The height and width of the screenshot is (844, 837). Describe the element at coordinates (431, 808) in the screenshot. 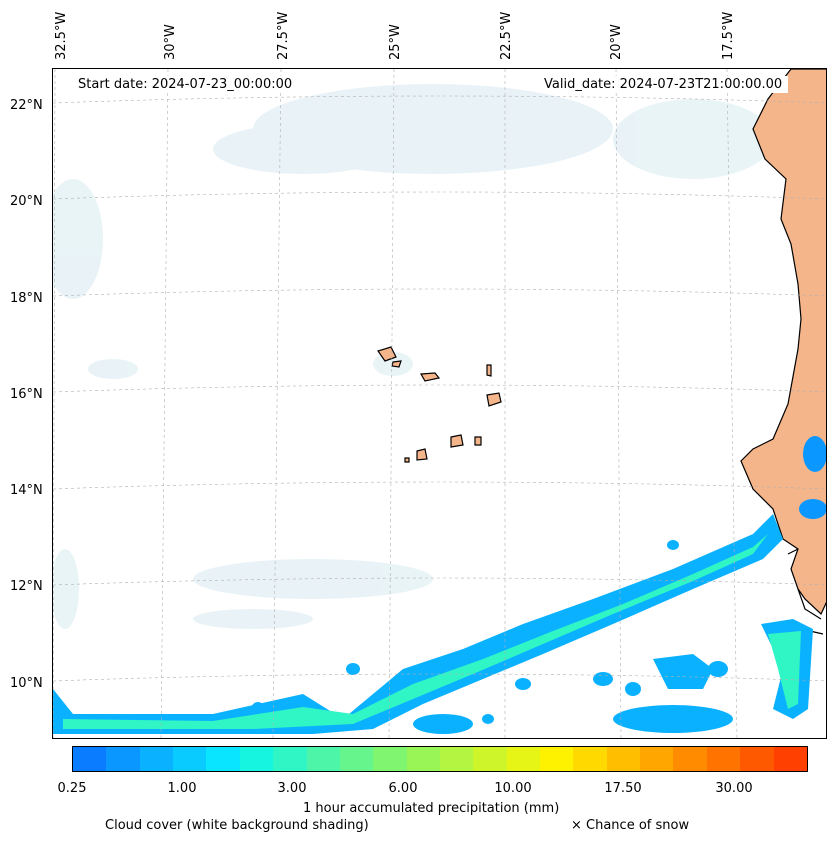

I see `colorbar-label: 1 hour accumulated precipitation (mm)` at that location.